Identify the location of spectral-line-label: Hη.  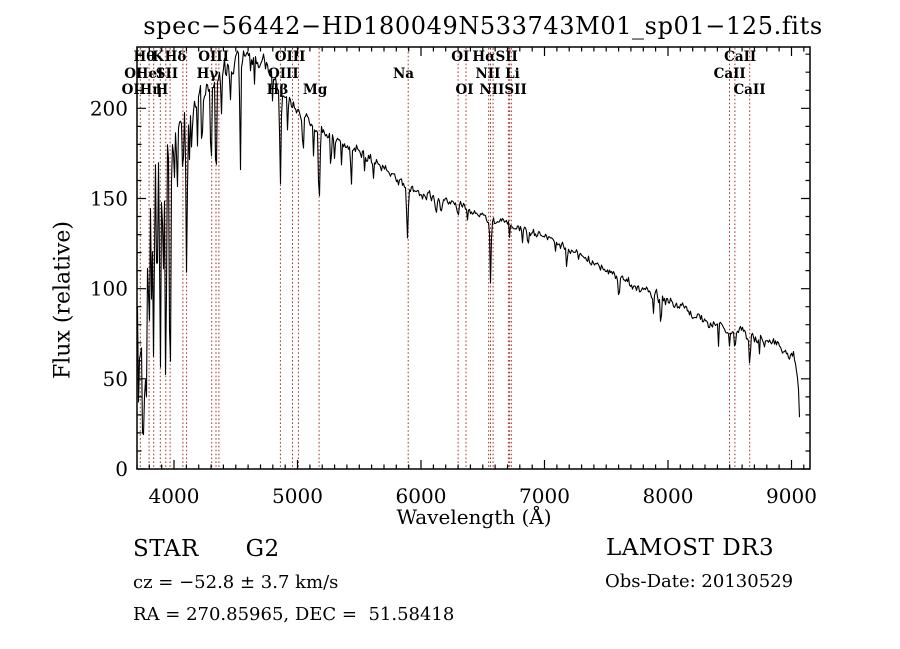
(151, 90).